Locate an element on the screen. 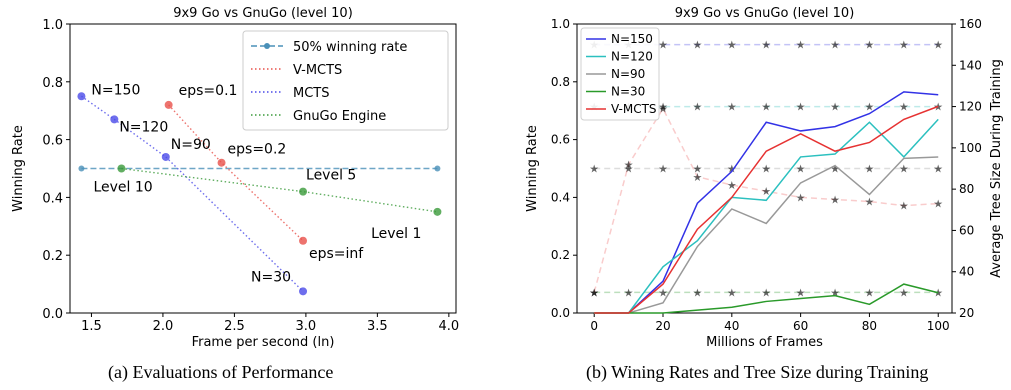 The height and width of the screenshot is (390, 1011). legend-label: N=120 is located at coordinates (632, 57).